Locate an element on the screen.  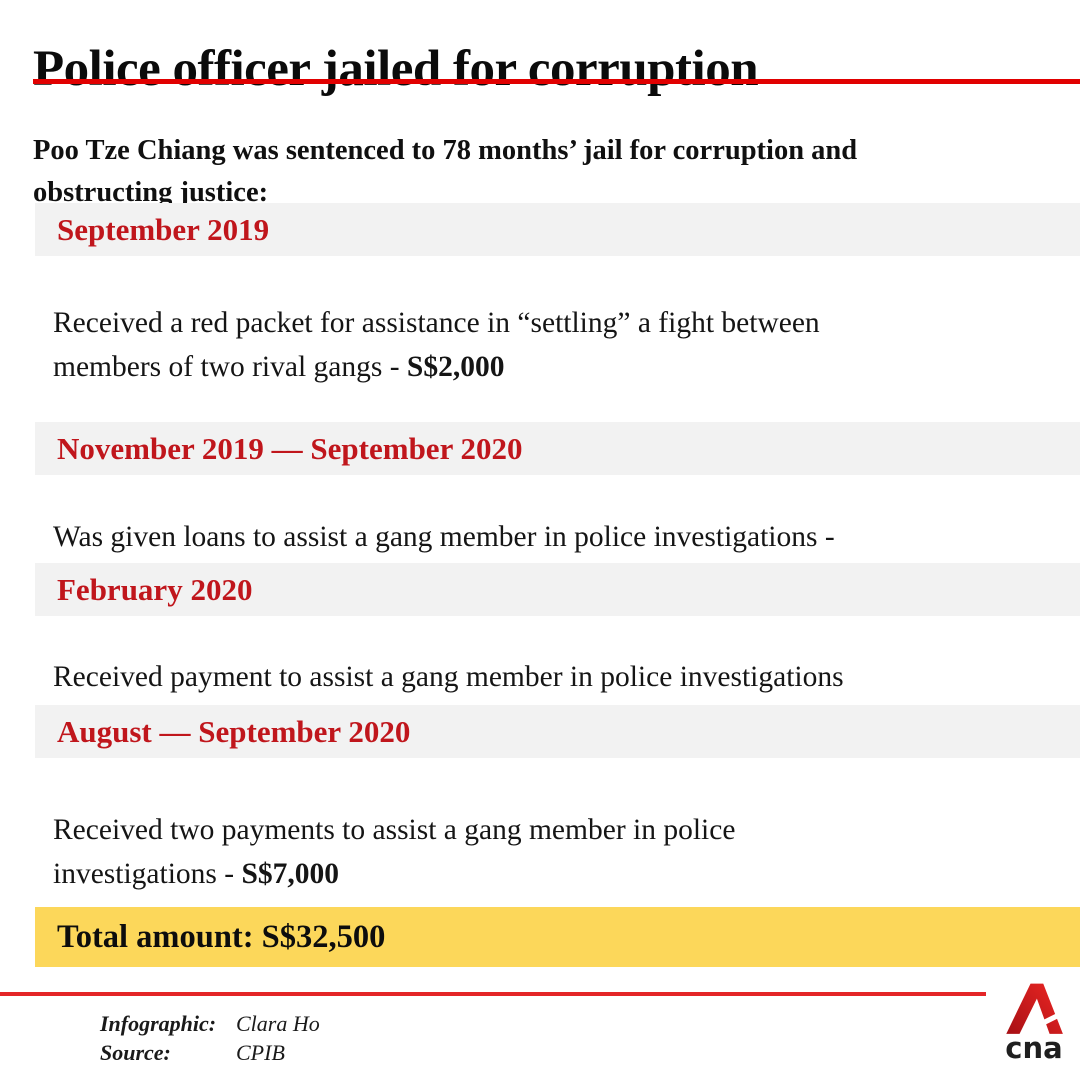
body-amount: S$7,000 is located at coordinates (290, 873).